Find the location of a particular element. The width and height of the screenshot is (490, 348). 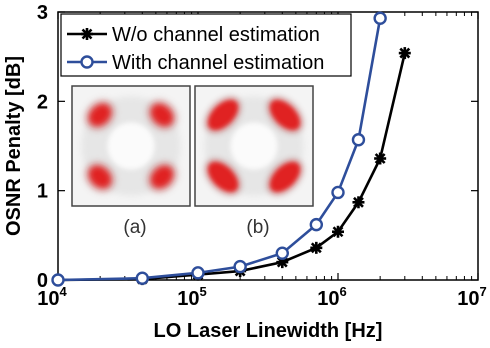

inset-label: (b) is located at coordinates (257, 227).